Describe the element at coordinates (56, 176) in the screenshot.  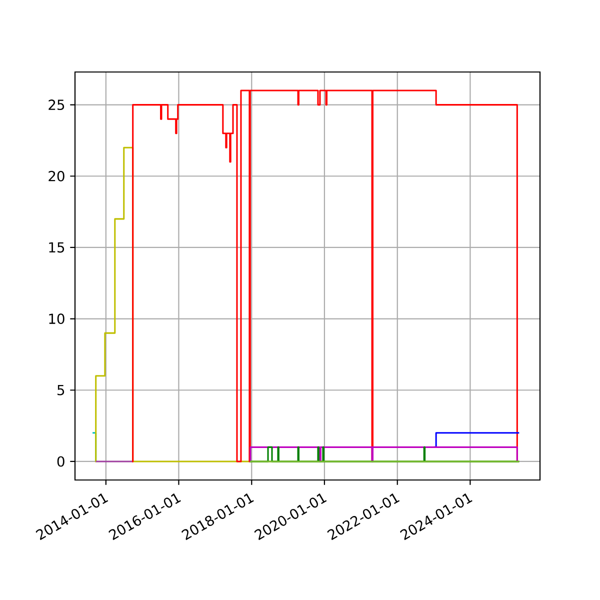
I see `y-tick-label: 20` at that location.